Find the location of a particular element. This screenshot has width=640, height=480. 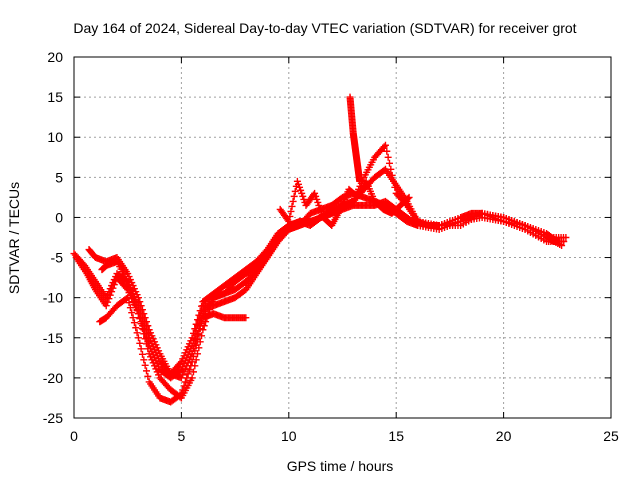

y-tick-label: 20 is located at coordinates (55, 57).